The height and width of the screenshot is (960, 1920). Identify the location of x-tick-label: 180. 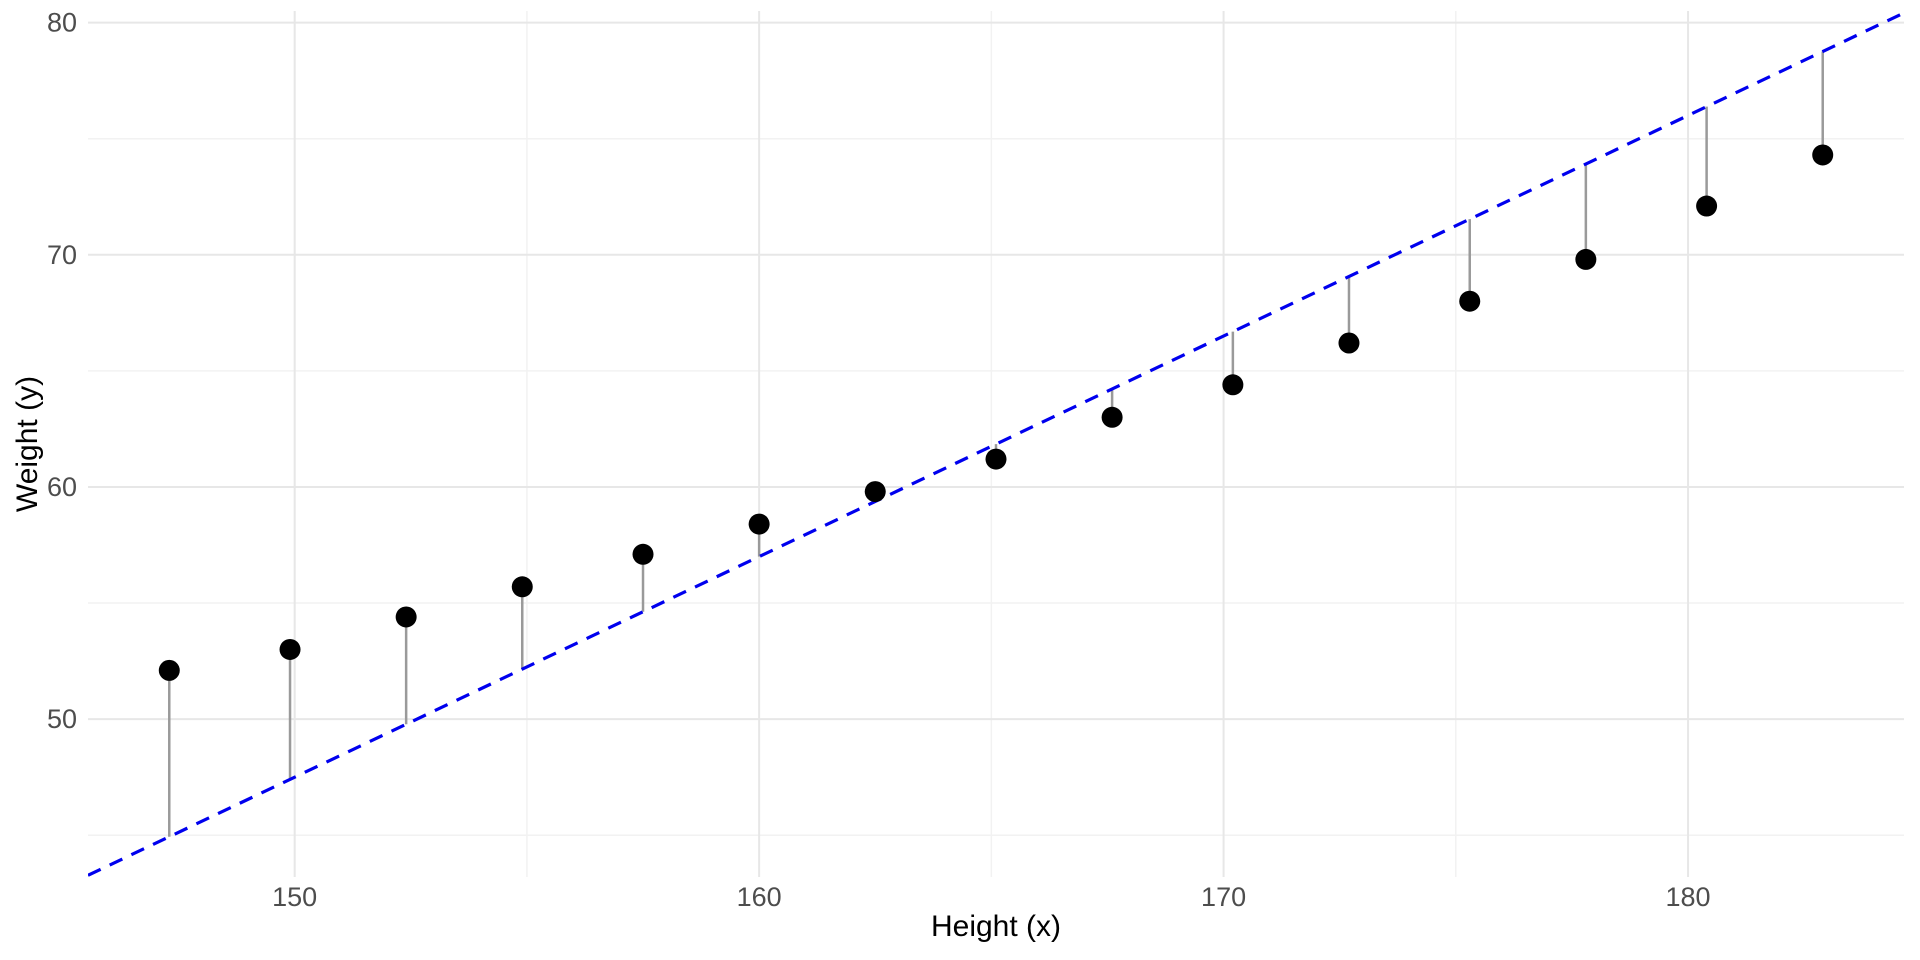
(1687, 897).